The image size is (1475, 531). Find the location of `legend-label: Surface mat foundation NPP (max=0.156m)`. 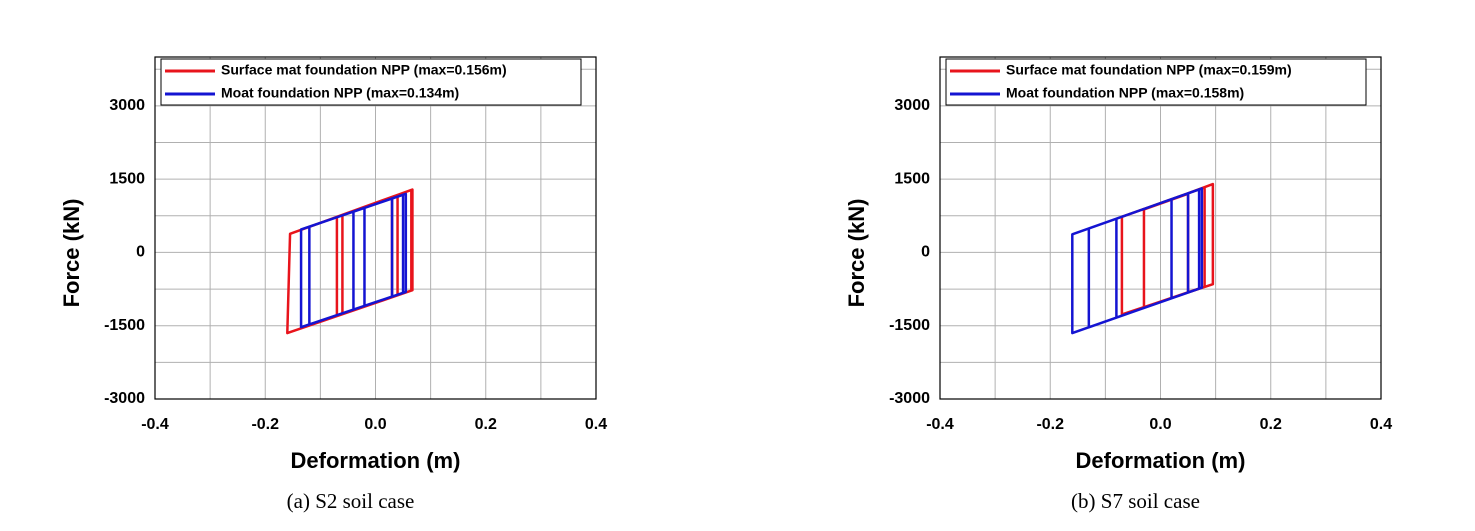

legend-label: Surface mat foundation NPP (max=0.156m) is located at coordinates (364, 70).